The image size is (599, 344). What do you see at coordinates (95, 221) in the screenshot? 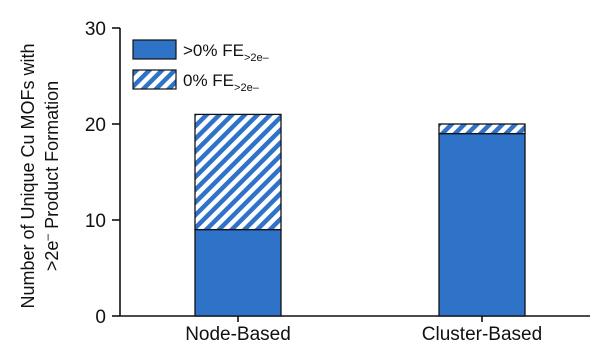
I see `y-tick-label: 10` at bounding box center [95, 221].